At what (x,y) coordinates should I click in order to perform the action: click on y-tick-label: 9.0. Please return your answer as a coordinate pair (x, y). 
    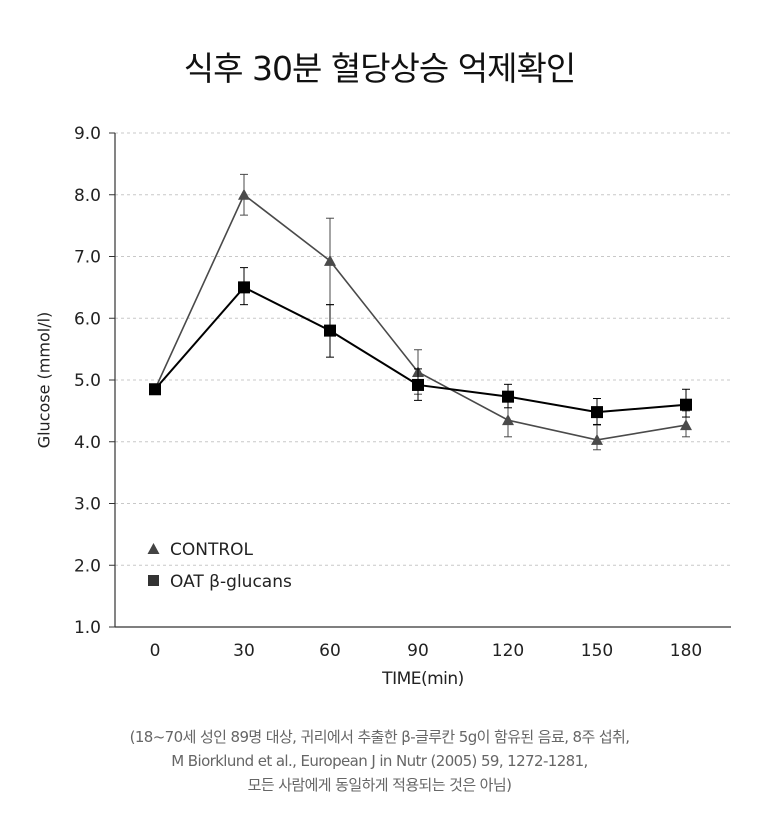
    Looking at the image, I should click on (87, 134).